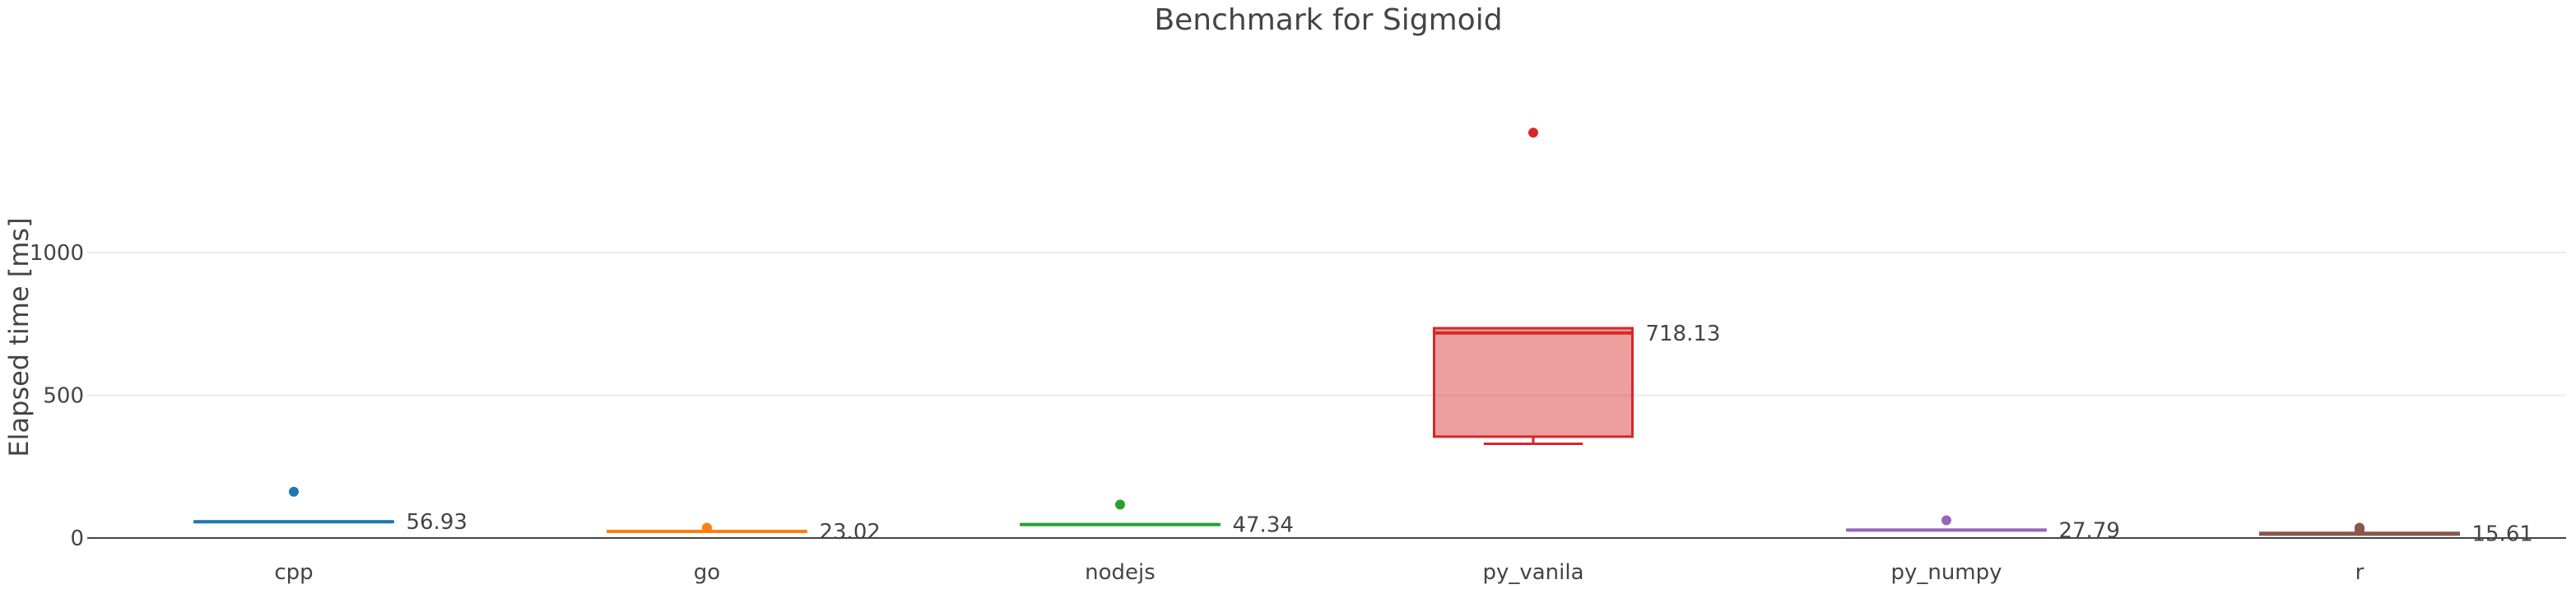  I want to click on y-tick-labels: 0 500 1000, so click(57, 396).